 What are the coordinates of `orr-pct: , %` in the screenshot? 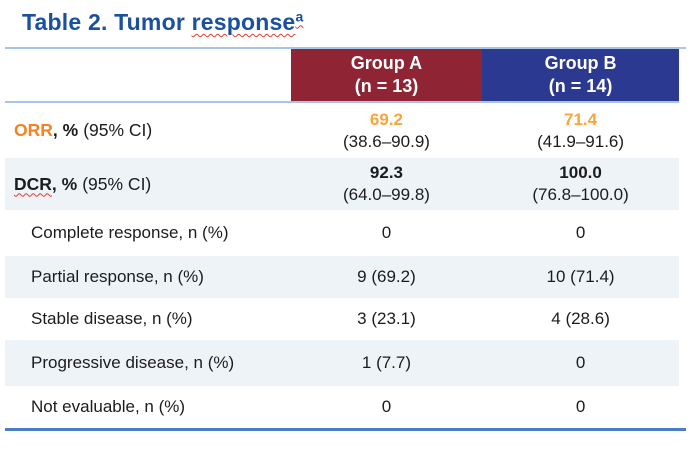 It's located at (65, 130).